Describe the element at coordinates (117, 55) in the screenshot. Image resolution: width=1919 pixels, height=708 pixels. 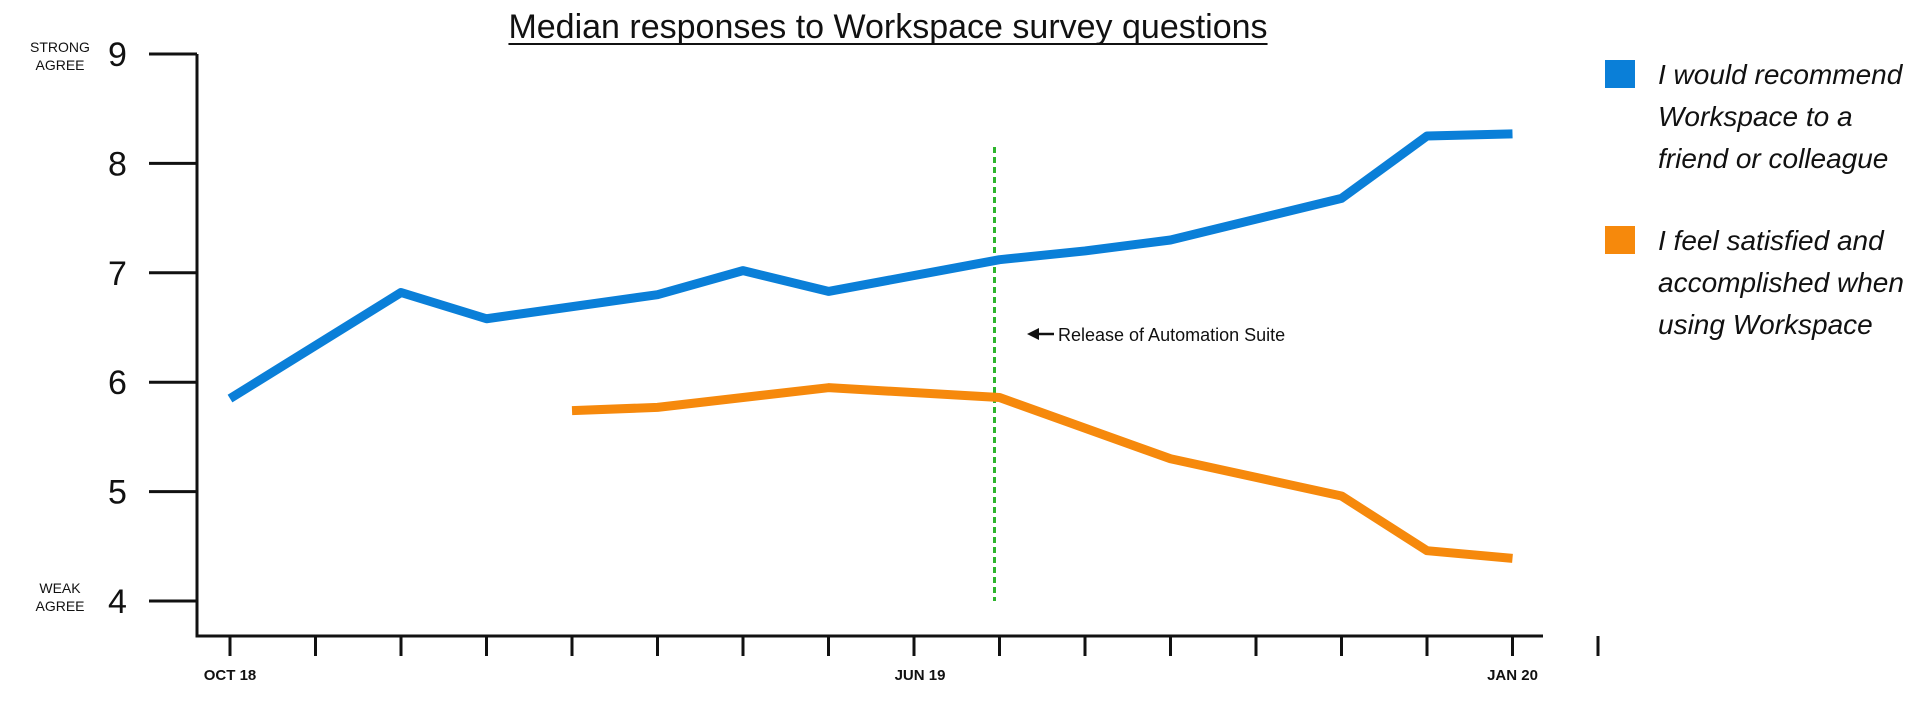
I see `y-tick-label: 9` at that location.